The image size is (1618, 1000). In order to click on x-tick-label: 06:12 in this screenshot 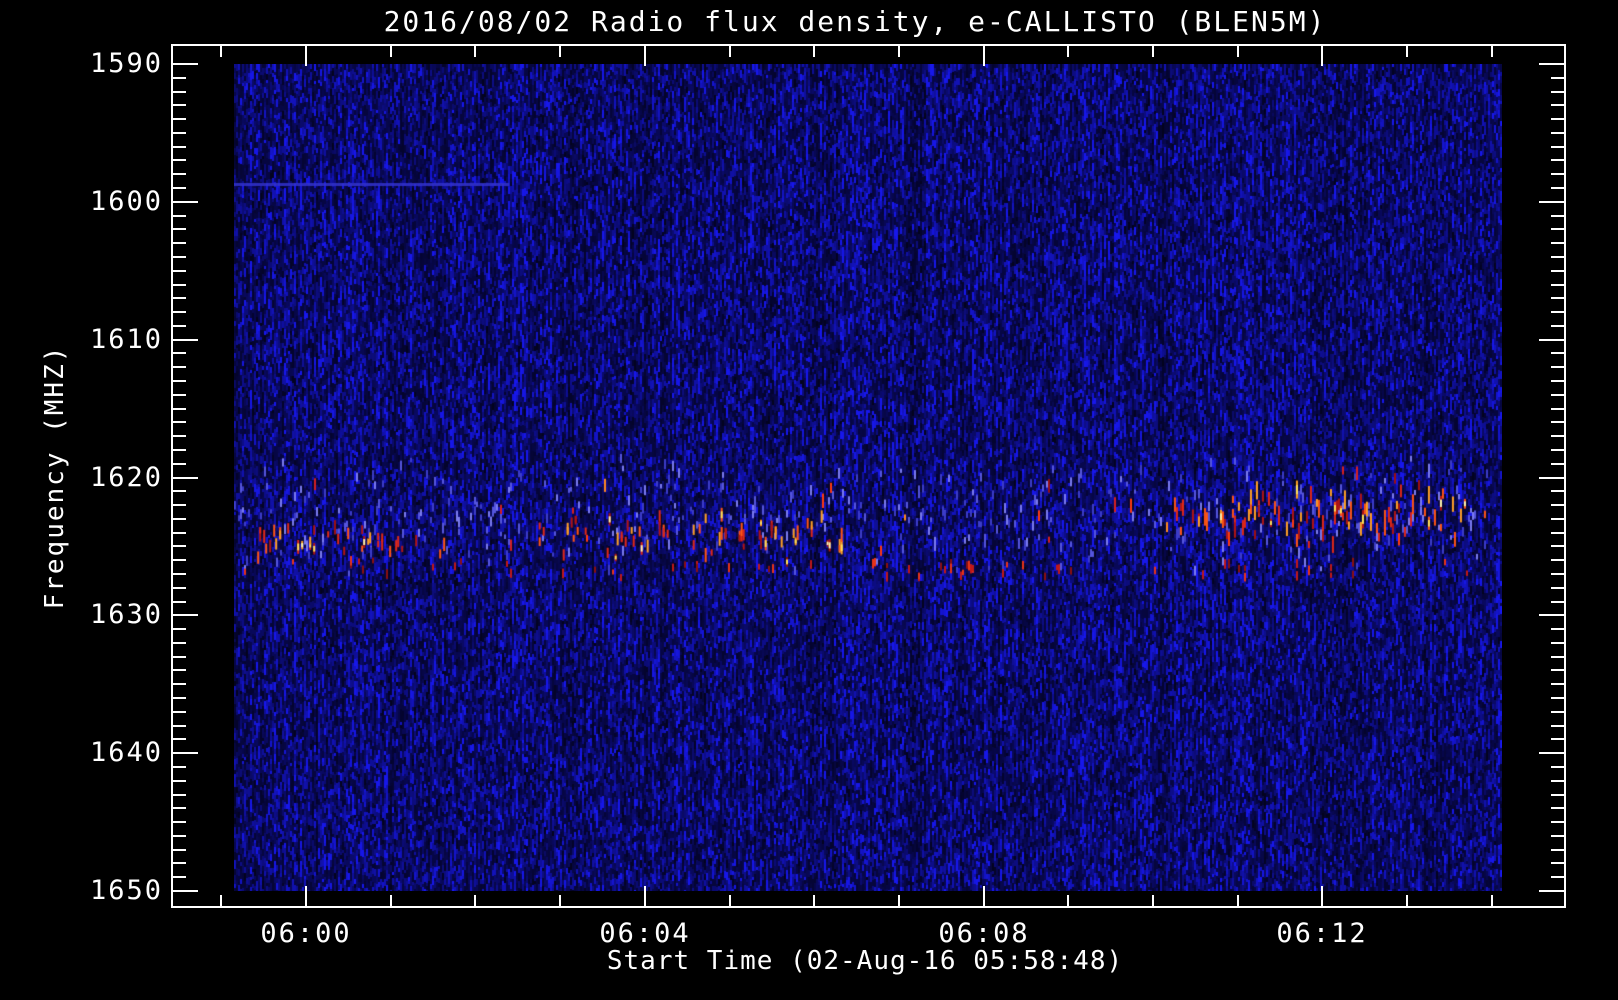, I will do `click(1322, 933)`.